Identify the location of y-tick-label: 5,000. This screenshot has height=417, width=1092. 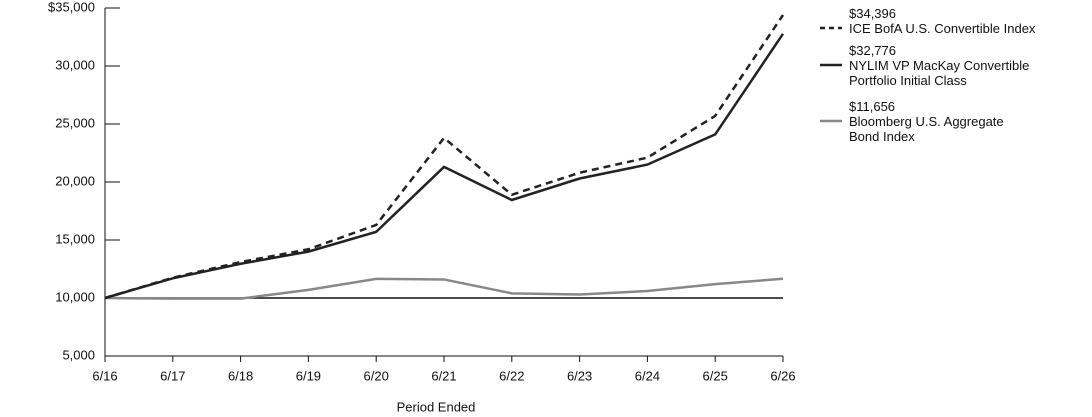
(78, 354).